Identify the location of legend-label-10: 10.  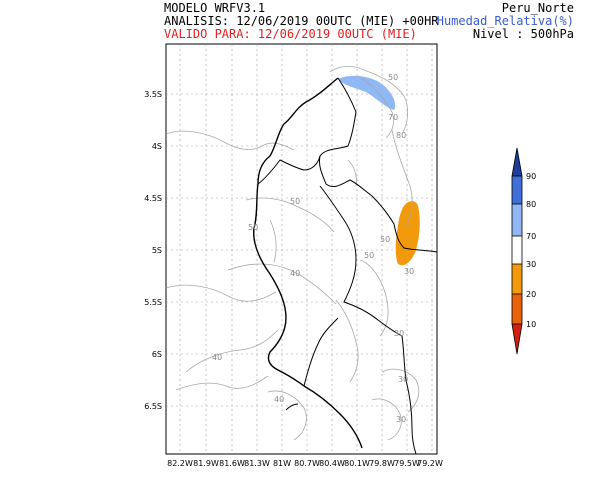
(531, 324).